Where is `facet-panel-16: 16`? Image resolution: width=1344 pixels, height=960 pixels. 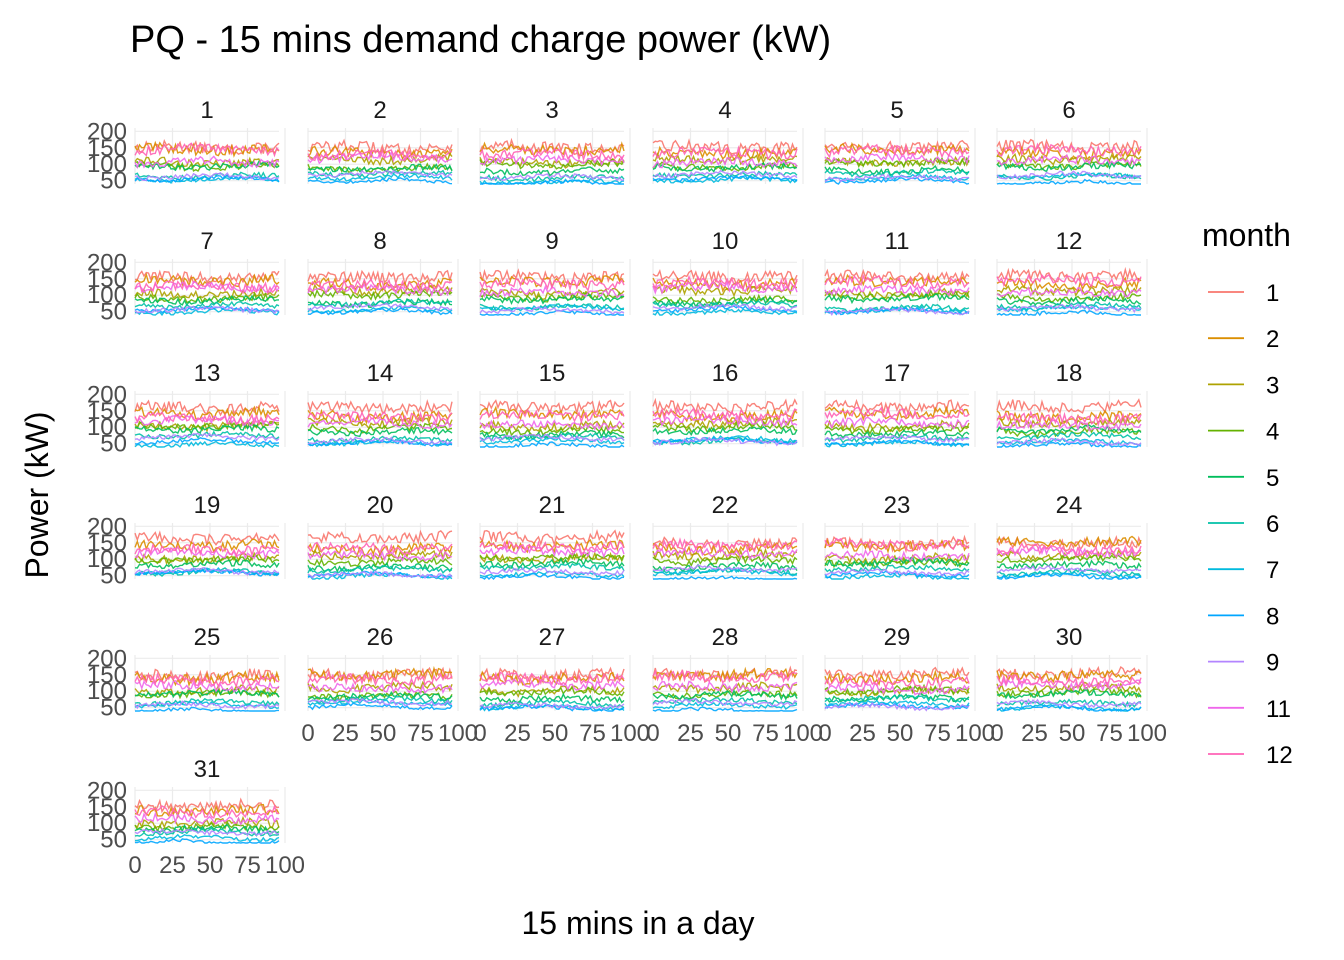 facet-panel-16: 16 is located at coordinates (728, 403).